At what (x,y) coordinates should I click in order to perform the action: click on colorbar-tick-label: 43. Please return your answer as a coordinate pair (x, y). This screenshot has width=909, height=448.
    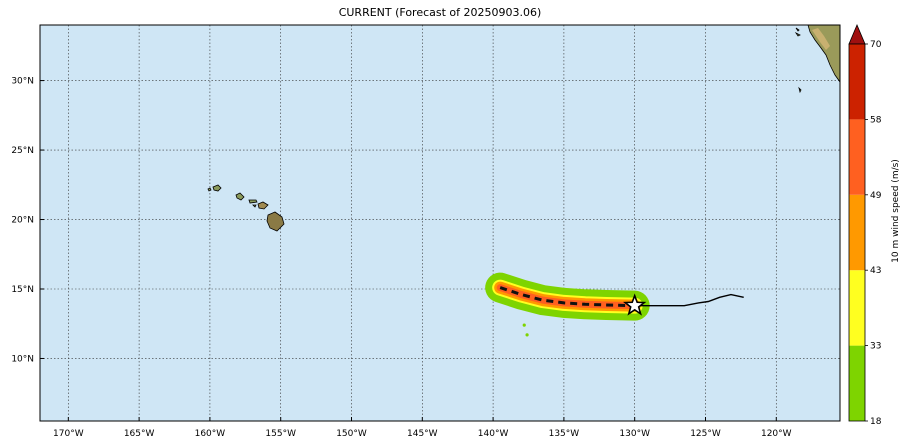
    Looking at the image, I should click on (875, 271).